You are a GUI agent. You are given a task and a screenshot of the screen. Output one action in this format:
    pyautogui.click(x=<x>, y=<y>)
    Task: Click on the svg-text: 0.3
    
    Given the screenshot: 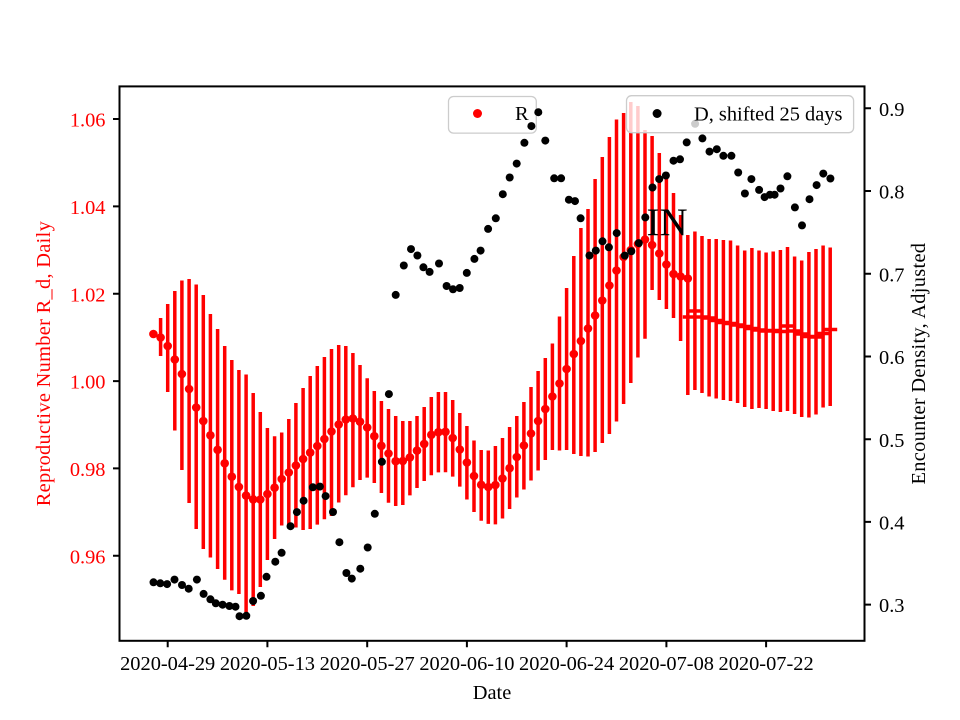 What is the action you would take?
    pyautogui.click(x=892, y=606)
    